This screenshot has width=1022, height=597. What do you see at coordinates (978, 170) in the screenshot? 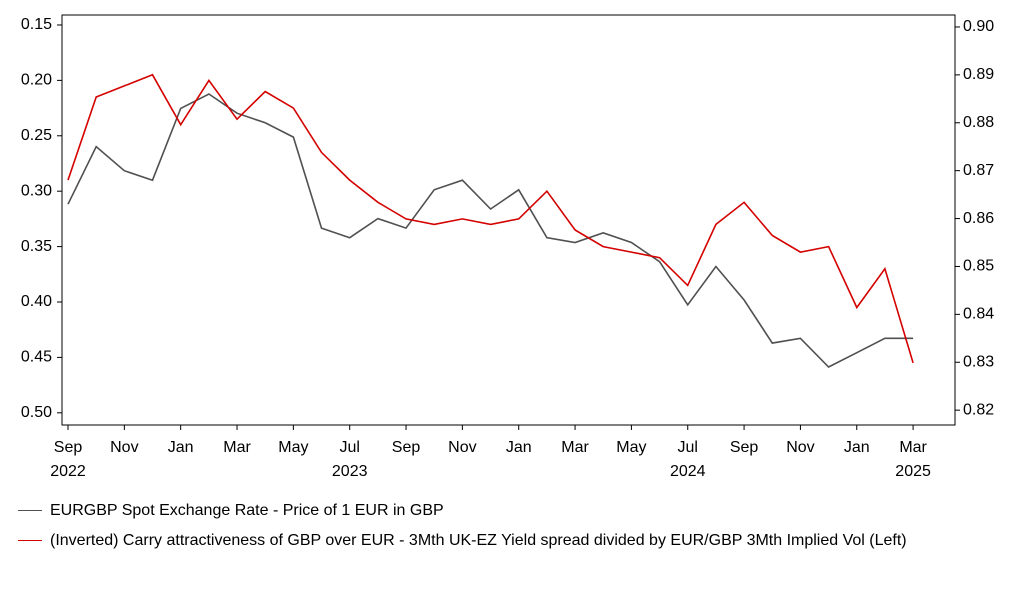
I see `y2-tick-label: 0.87` at bounding box center [978, 170].